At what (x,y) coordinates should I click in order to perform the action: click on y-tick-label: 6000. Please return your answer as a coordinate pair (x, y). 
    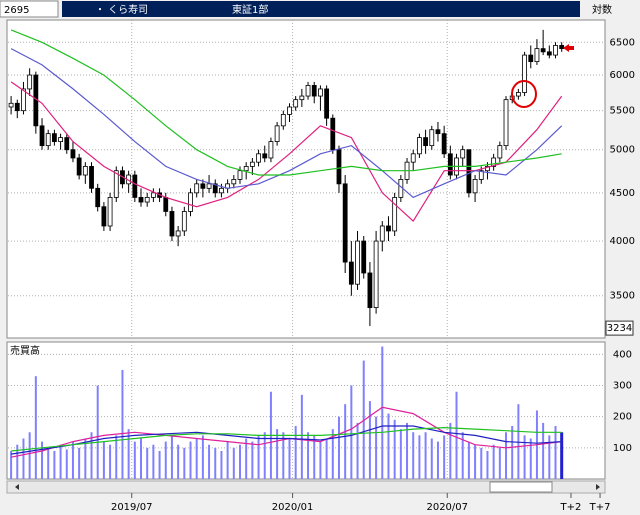
    Looking at the image, I should click on (622, 75).